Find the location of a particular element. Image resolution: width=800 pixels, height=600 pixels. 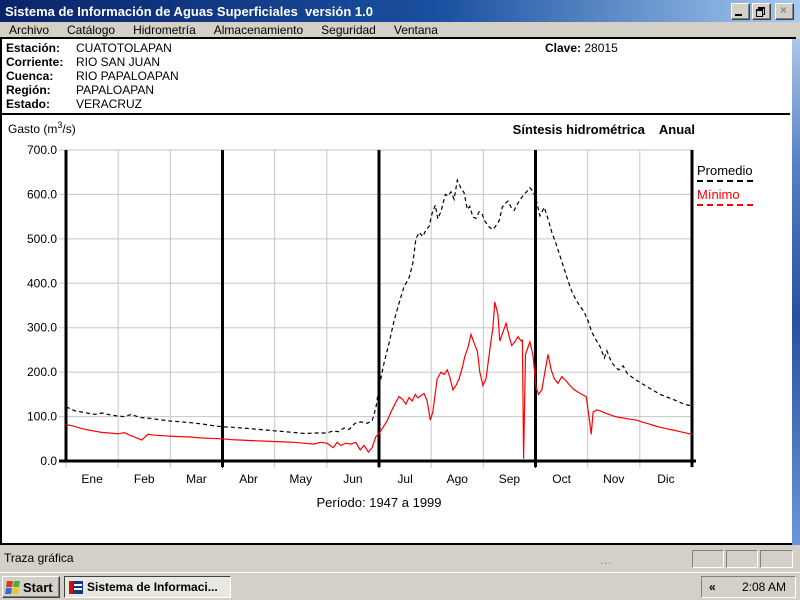

restore-icon is located at coordinates (760, 12).